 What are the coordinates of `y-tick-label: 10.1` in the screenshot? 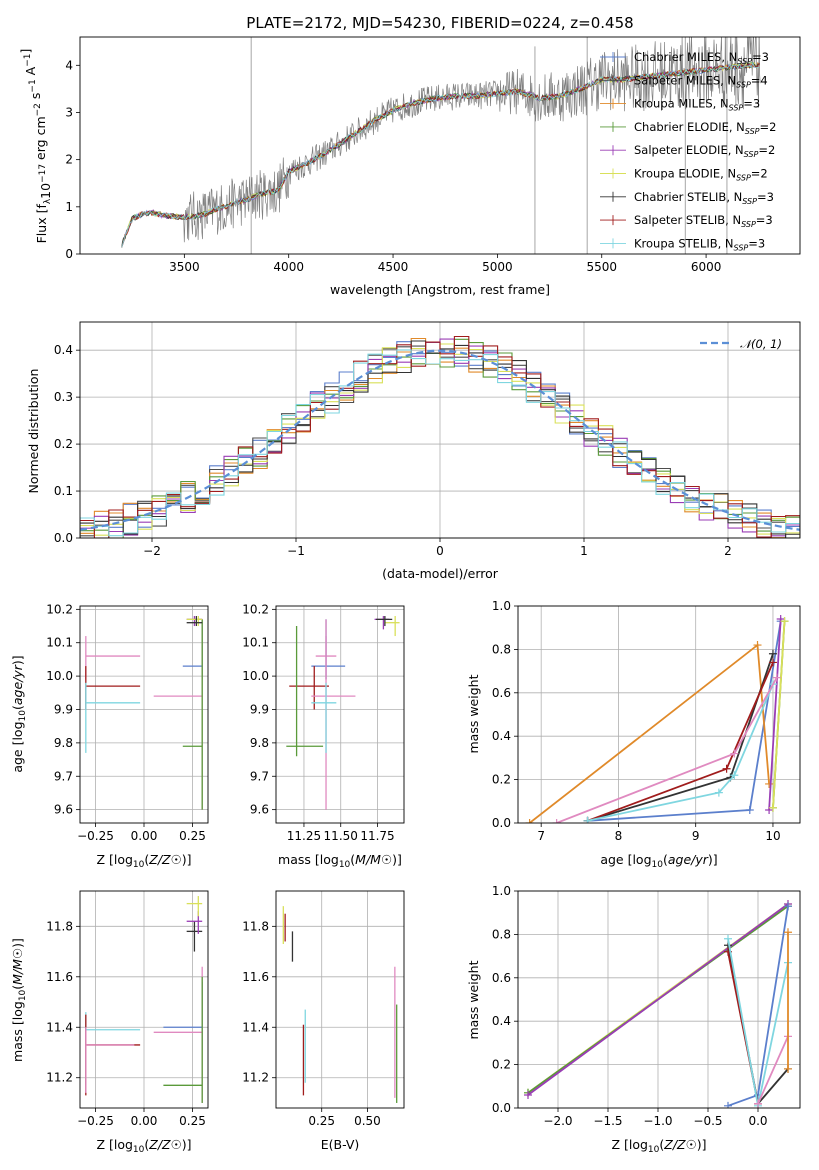 It's located at (255, 643).